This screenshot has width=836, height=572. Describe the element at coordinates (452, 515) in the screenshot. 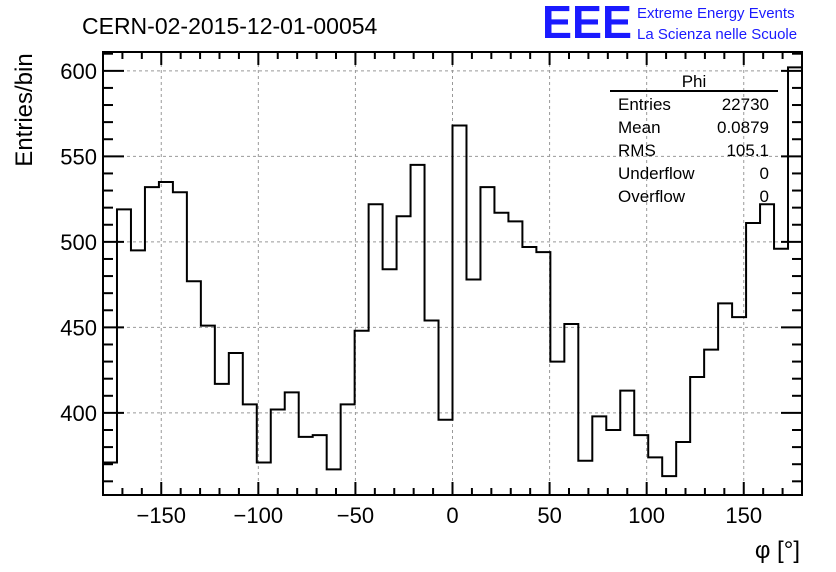

I see `x-tick-label: 0` at that location.